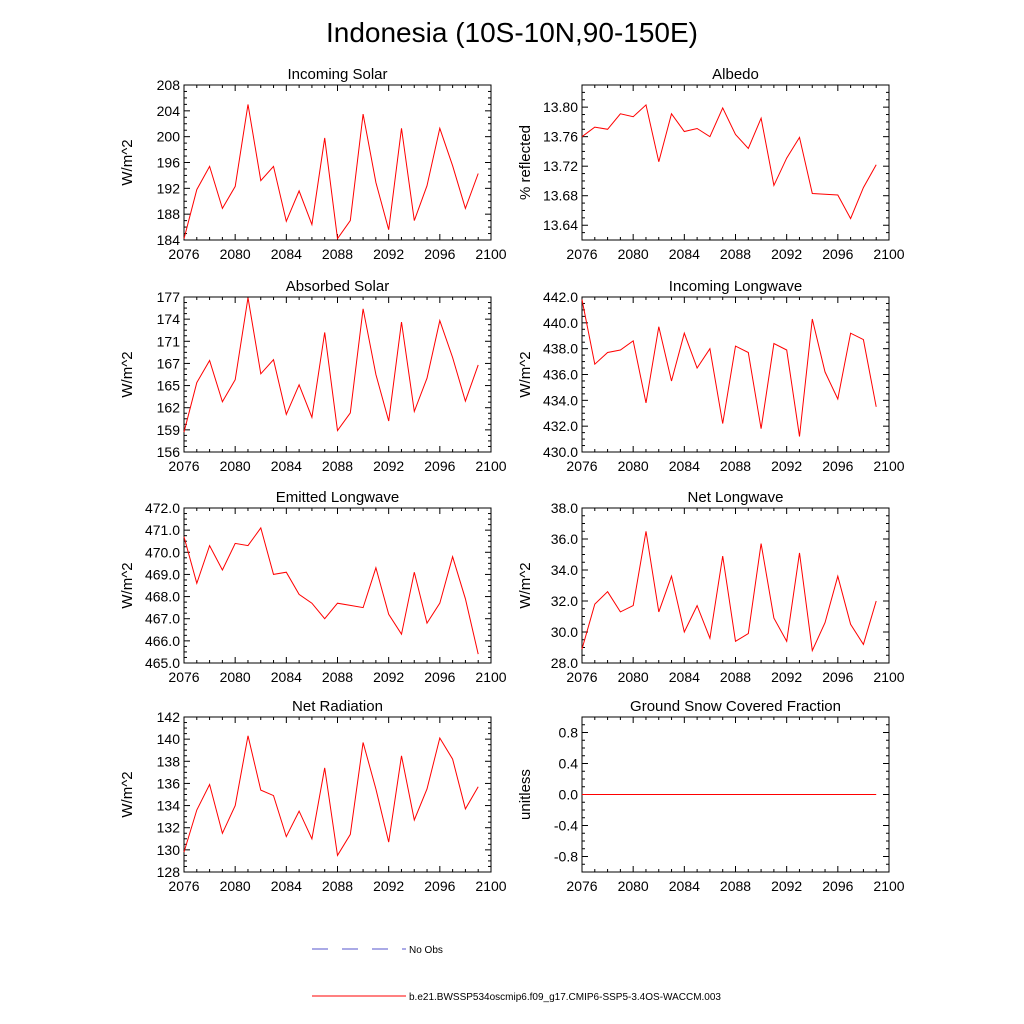  I want to click on y-tick-label-ground-snow-covered-fraction: 0.8, so click(569, 733).